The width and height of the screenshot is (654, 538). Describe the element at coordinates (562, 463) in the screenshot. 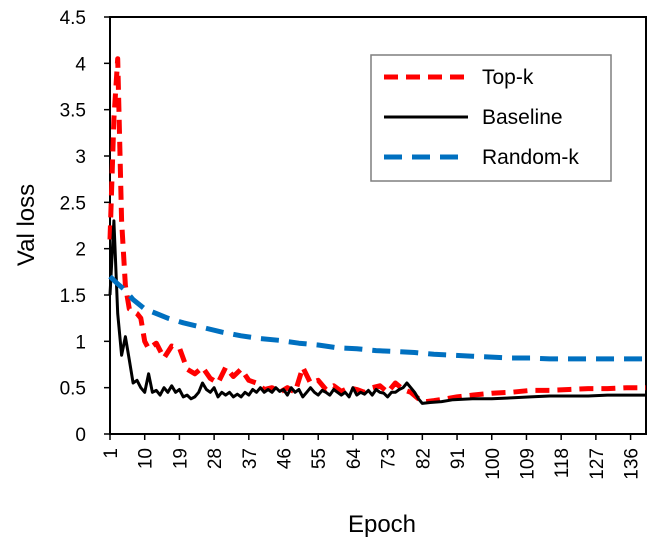

I see `x-tick-label: 118` at that location.